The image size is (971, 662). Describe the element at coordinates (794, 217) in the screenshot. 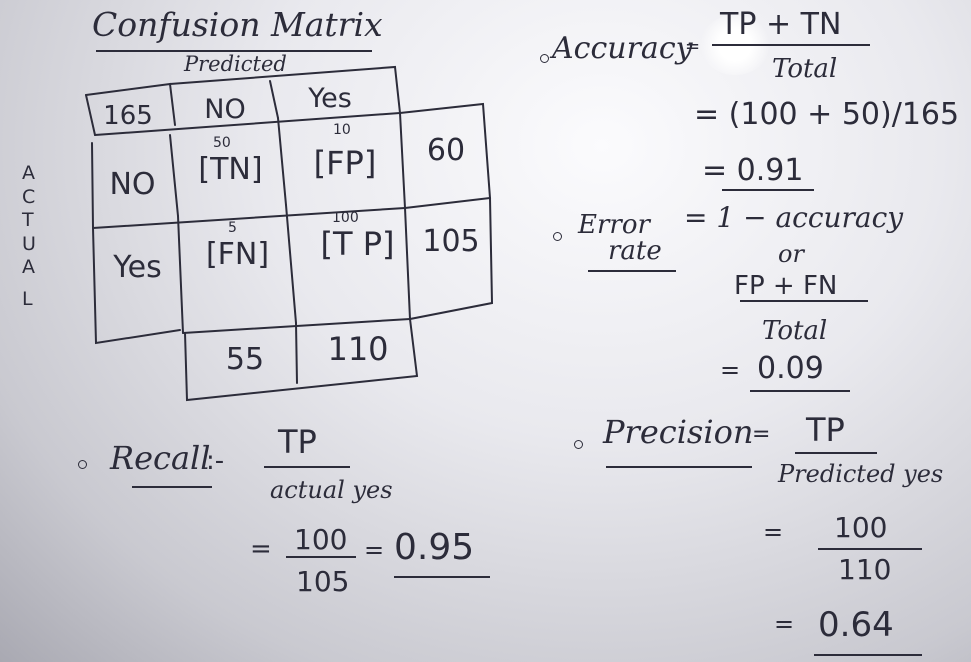

I see `error-rate-formula: = 1 − accuracy` at that location.